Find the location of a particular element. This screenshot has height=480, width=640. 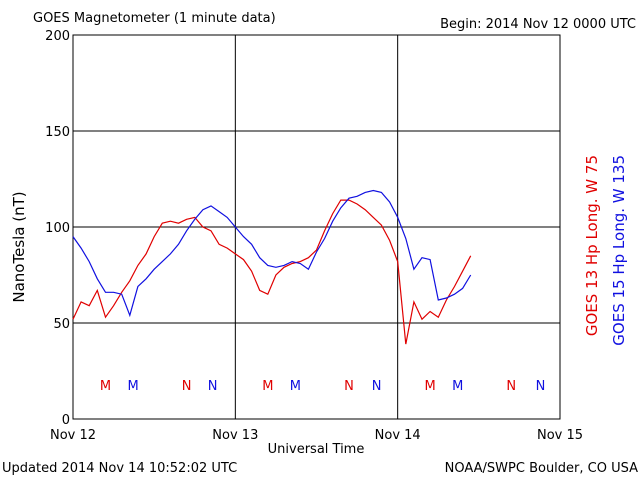

footer-left: Updated 2014 Nov 14 10:52:02 UTC is located at coordinates (119, 468).